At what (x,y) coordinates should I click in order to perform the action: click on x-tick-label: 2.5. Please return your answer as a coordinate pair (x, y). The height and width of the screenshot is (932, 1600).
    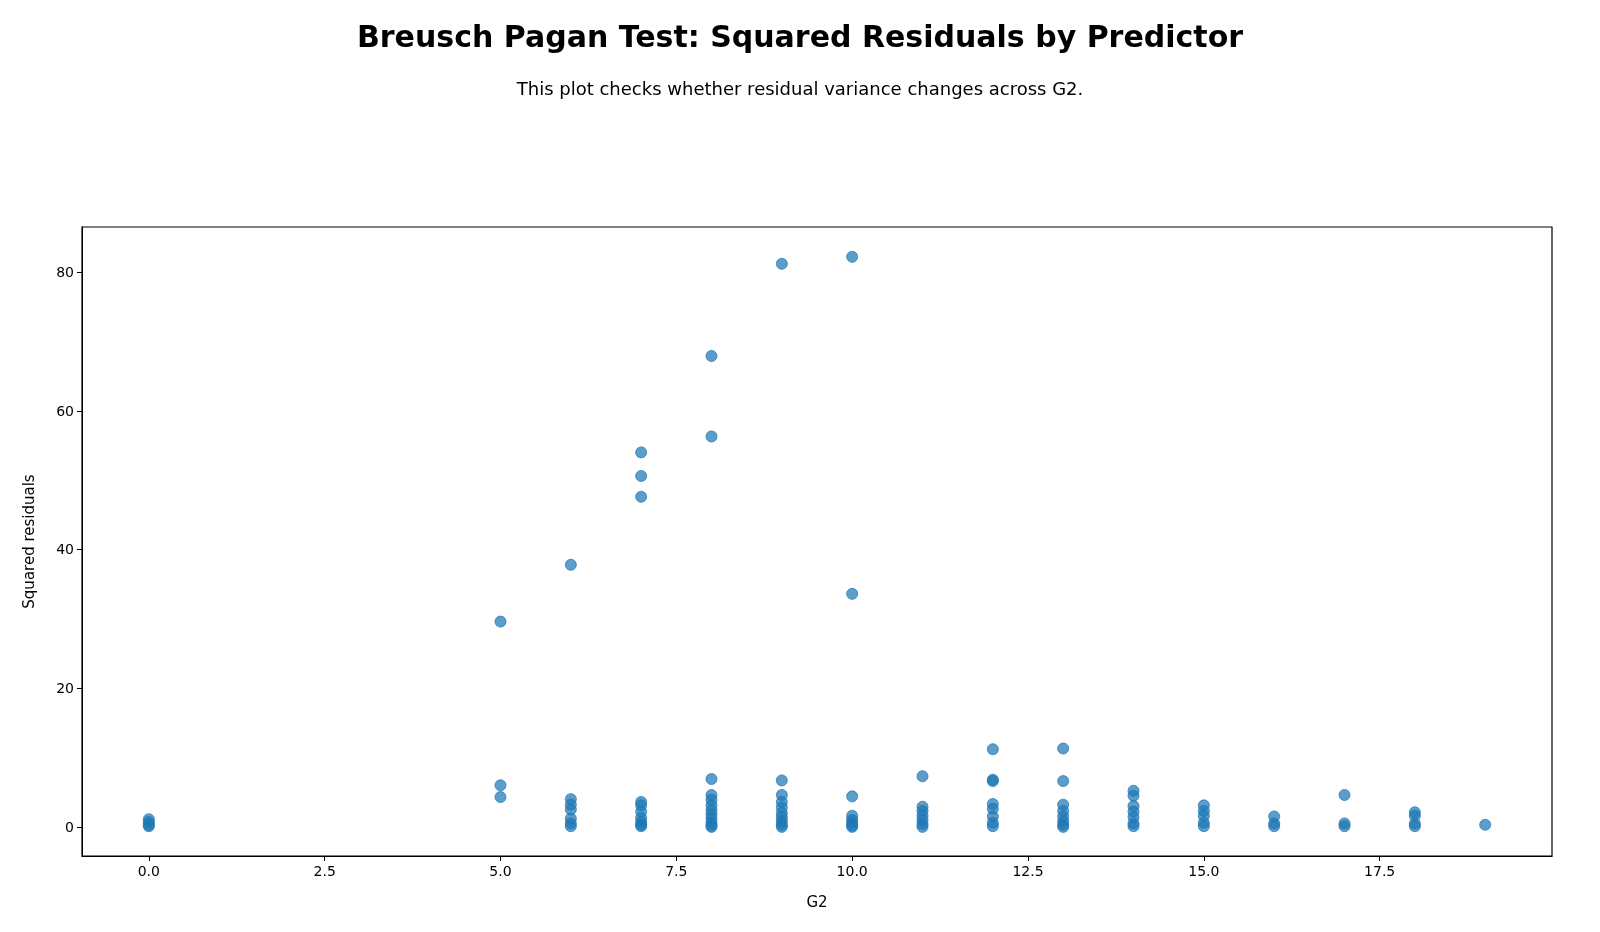
    Looking at the image, I should click on (324, 871).